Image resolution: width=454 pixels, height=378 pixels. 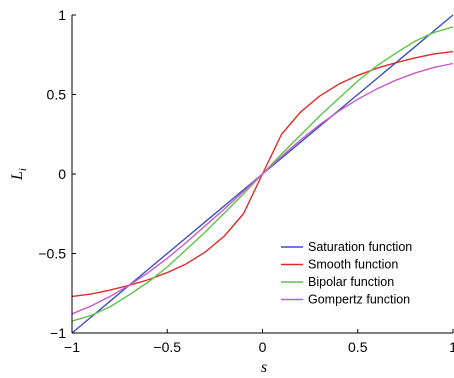 I want to click on x-tick-label: 0, so click(x=263, y=347).